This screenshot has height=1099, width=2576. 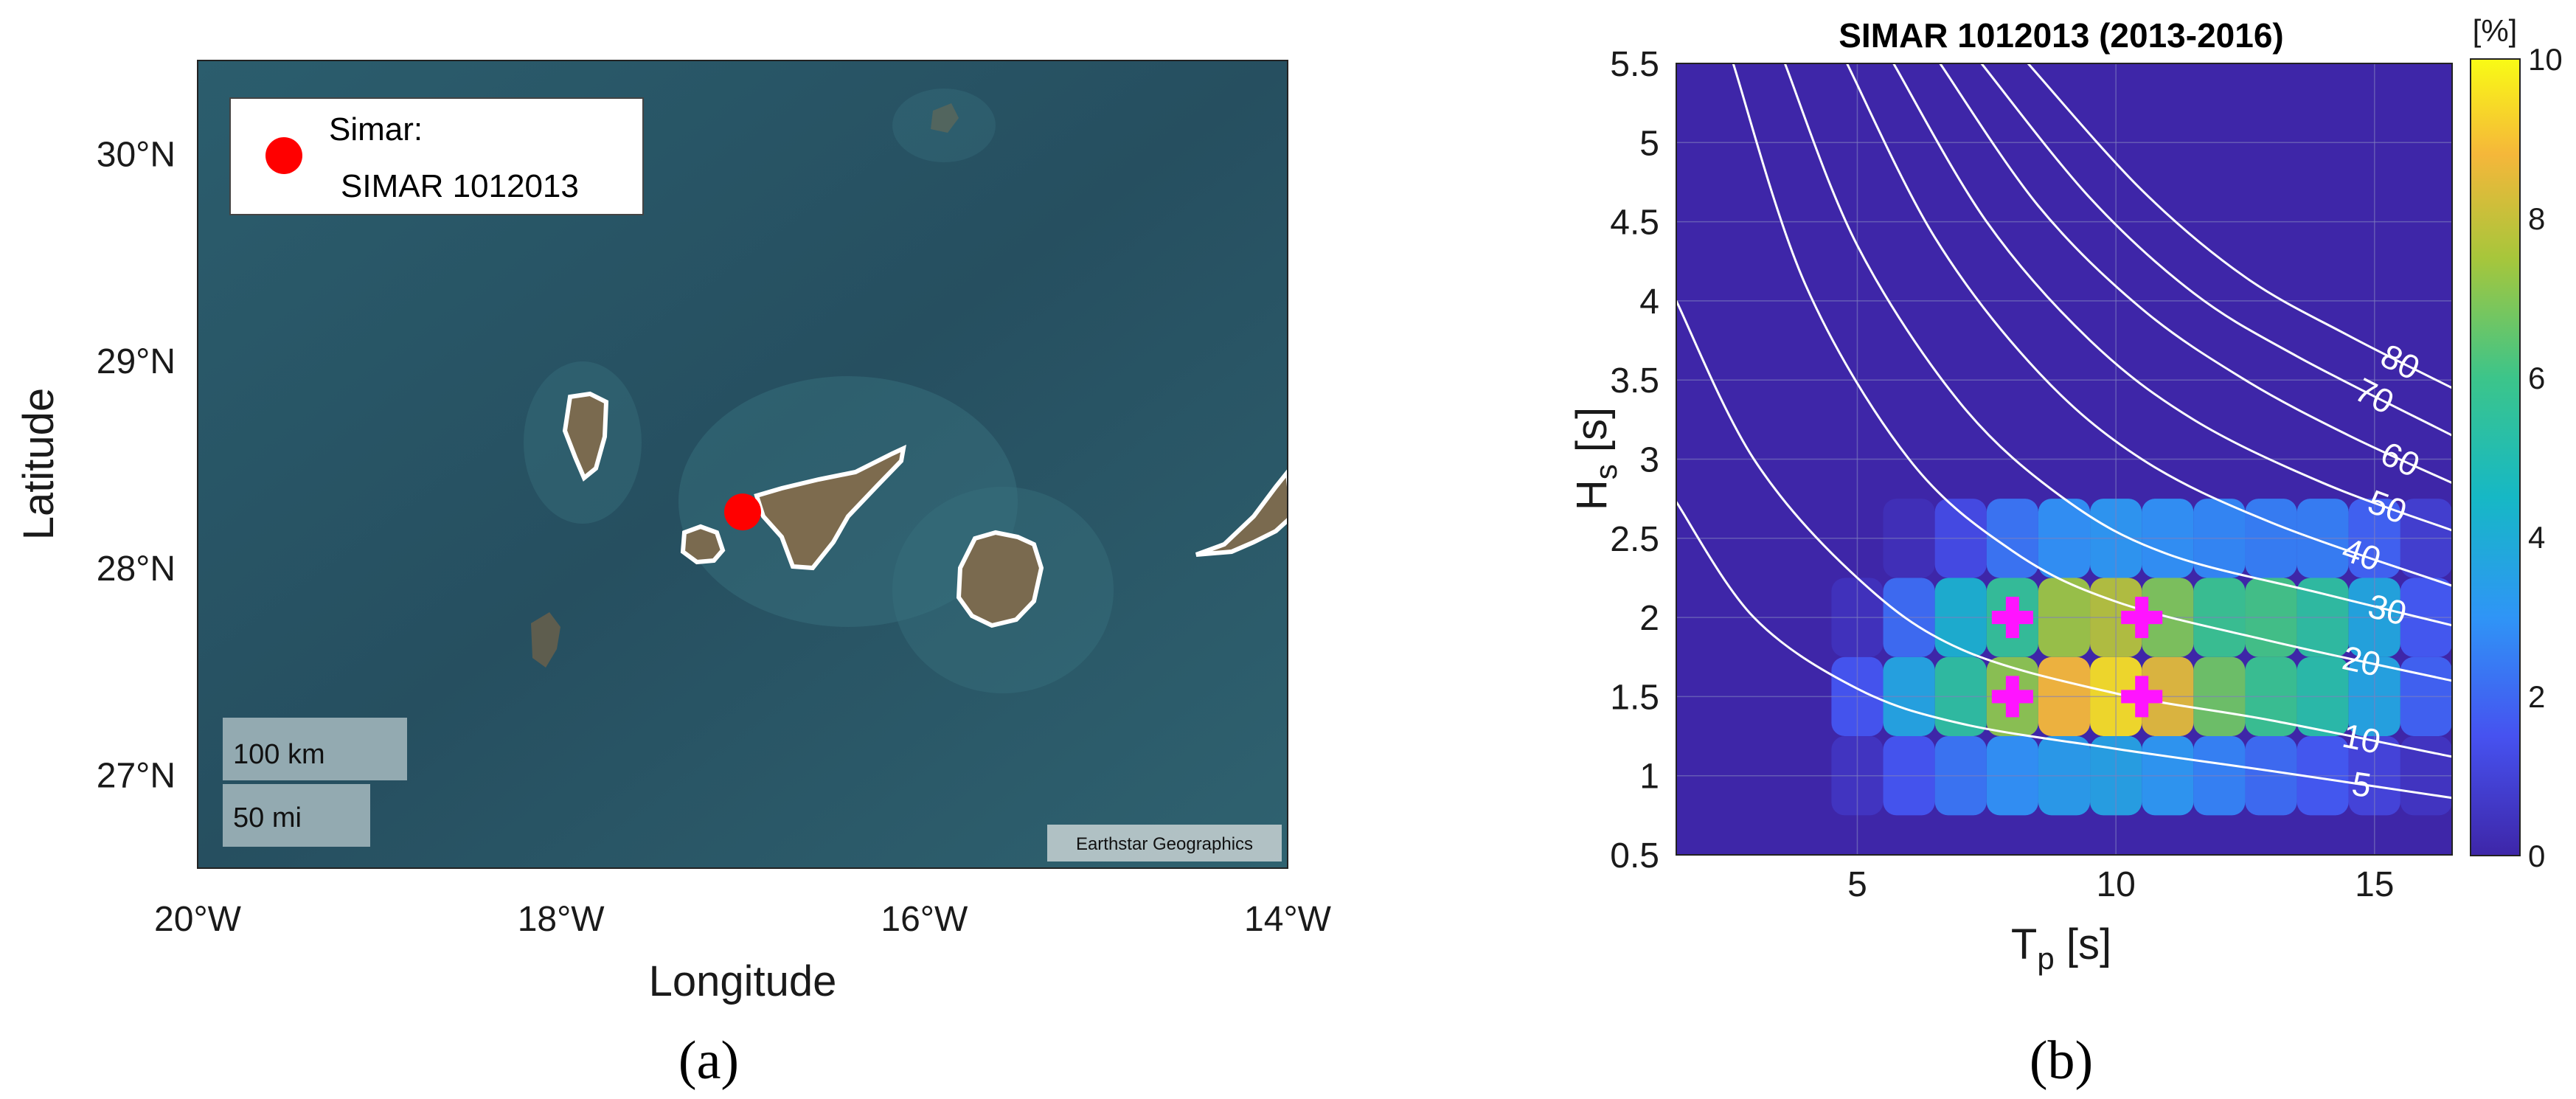 What do you see at coordinates (136, 465) in the screenshot?
I see `map-y-tick-labels: 27°N 28°N 29°N 30°N` at bounding box center [136, 465].